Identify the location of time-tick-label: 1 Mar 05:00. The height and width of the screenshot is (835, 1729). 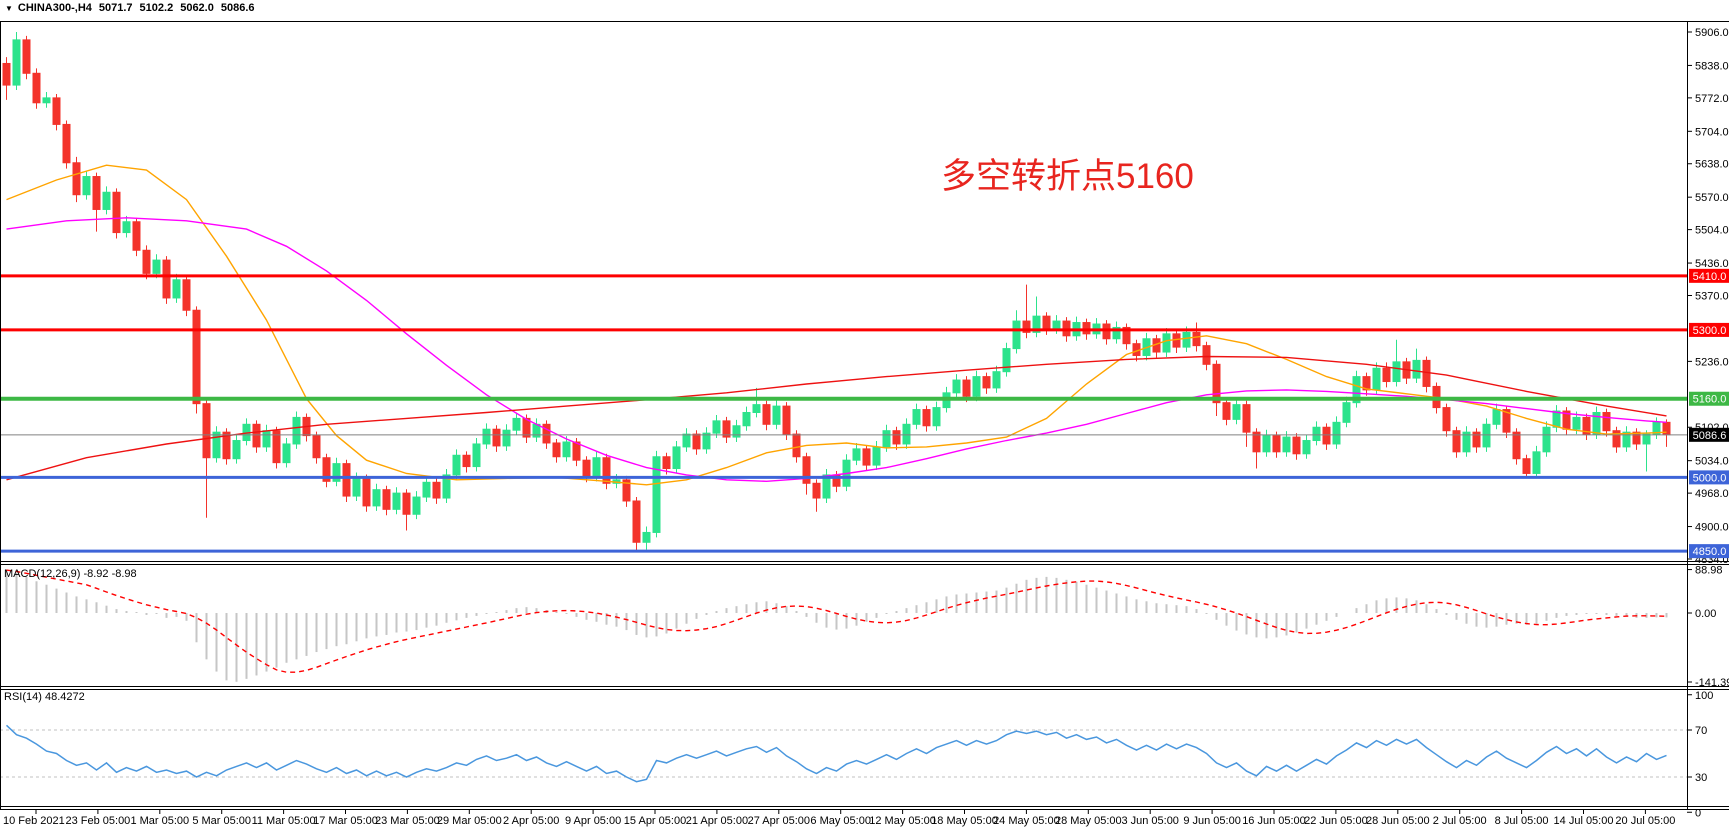
(159, 821).